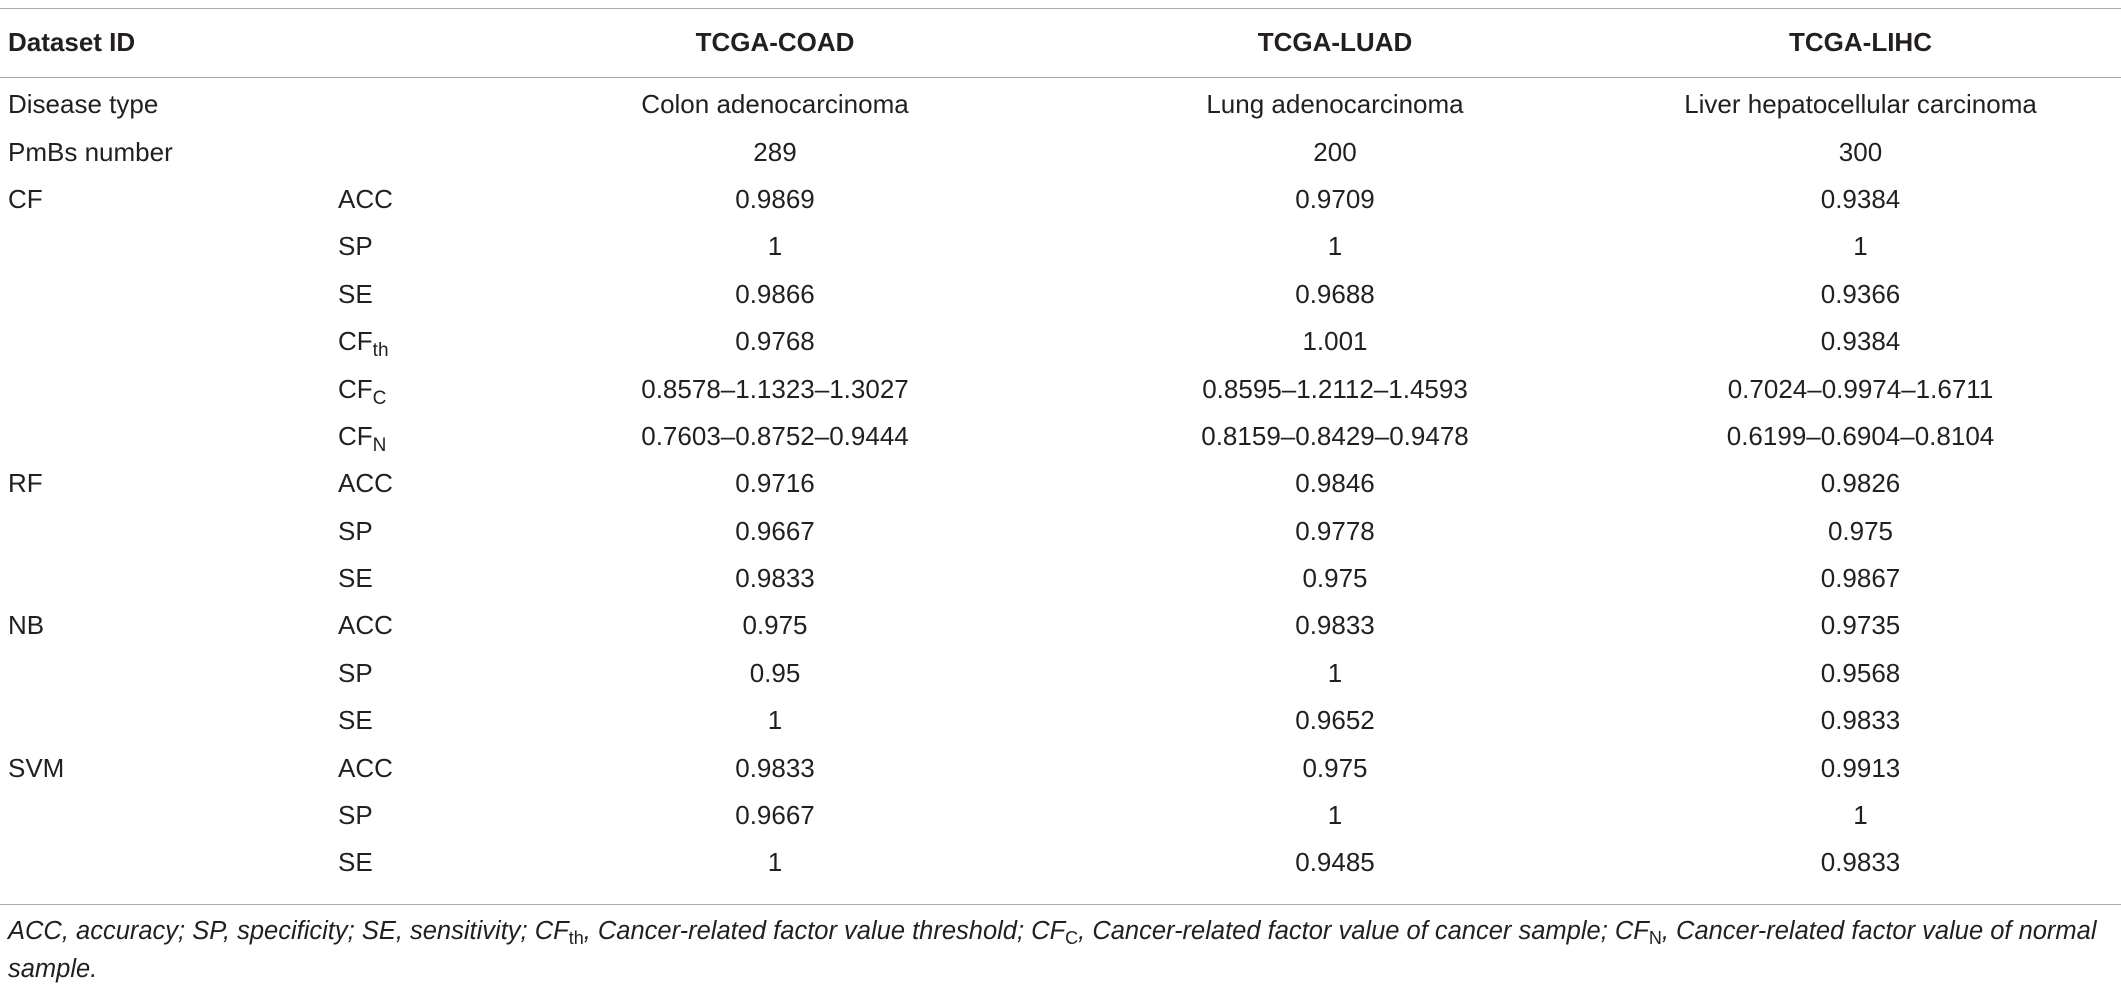  I want to click on value-cell: 0.9568, so click(1860, 672).